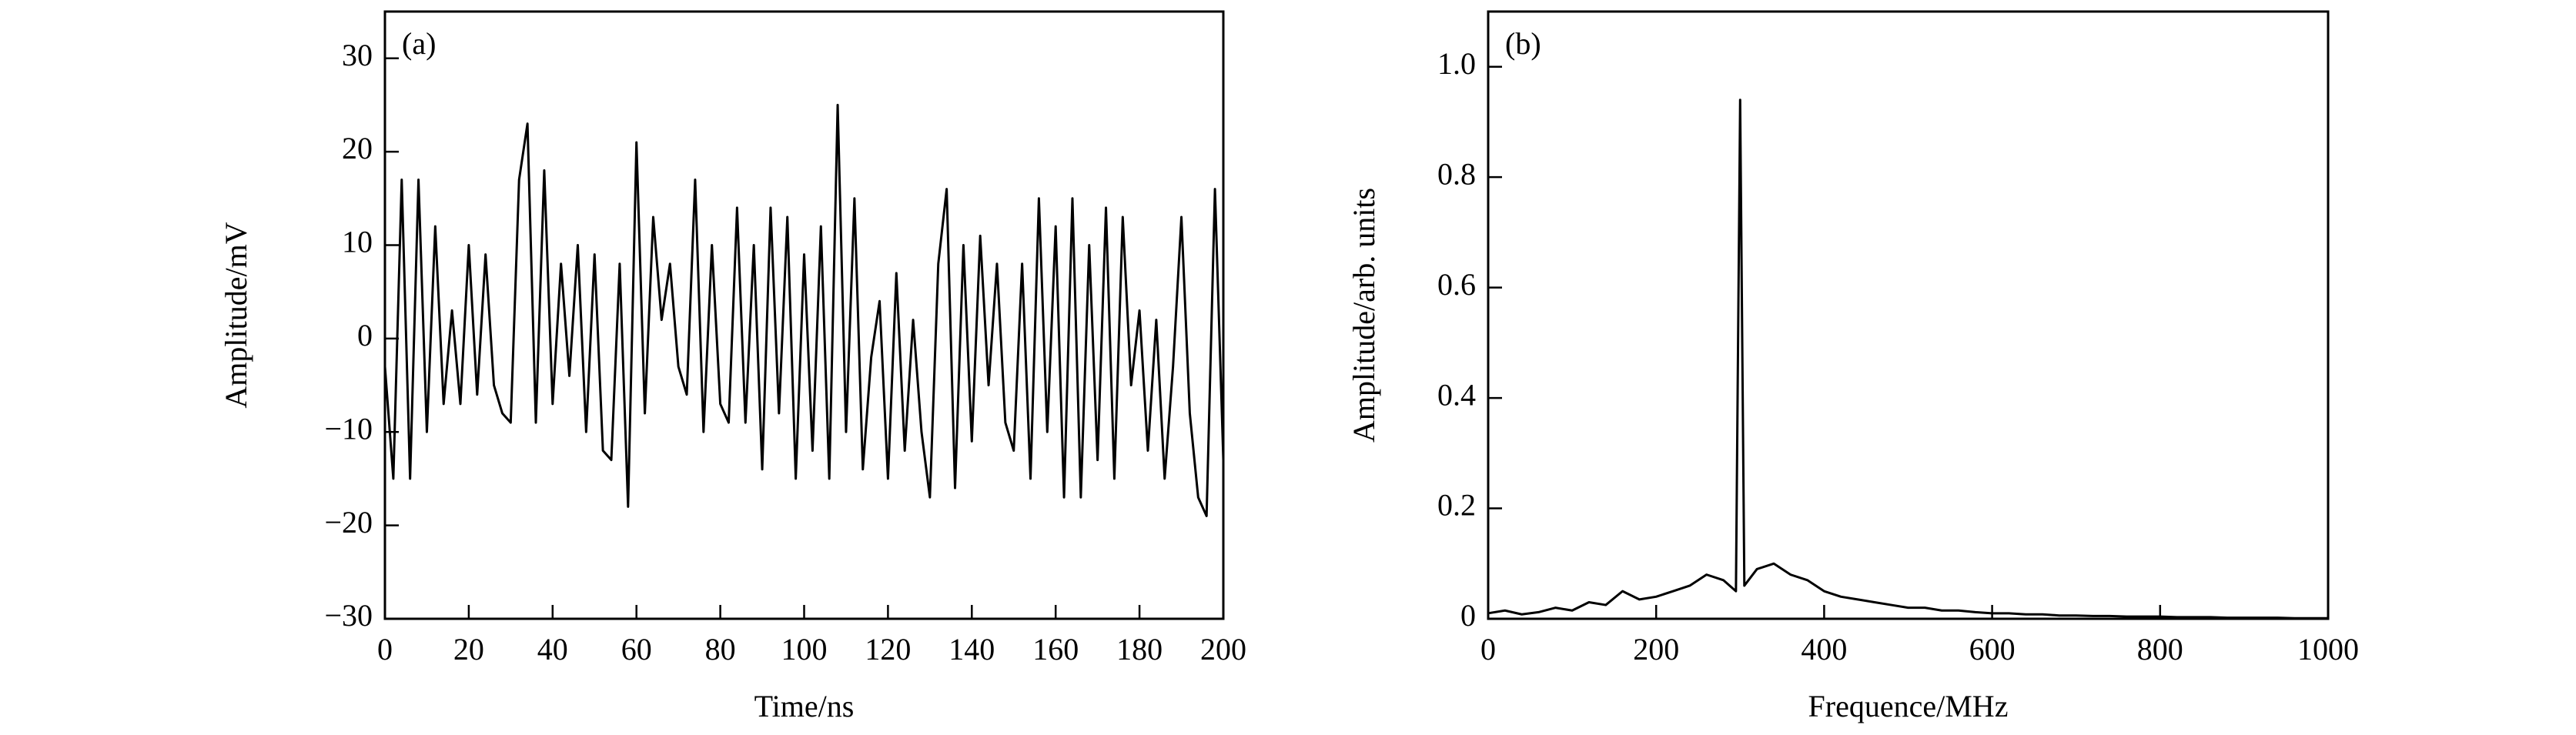 This screenshot has height=735, width=2576. I want to click on x-axis-label: Time/ns, so click(805, 706).